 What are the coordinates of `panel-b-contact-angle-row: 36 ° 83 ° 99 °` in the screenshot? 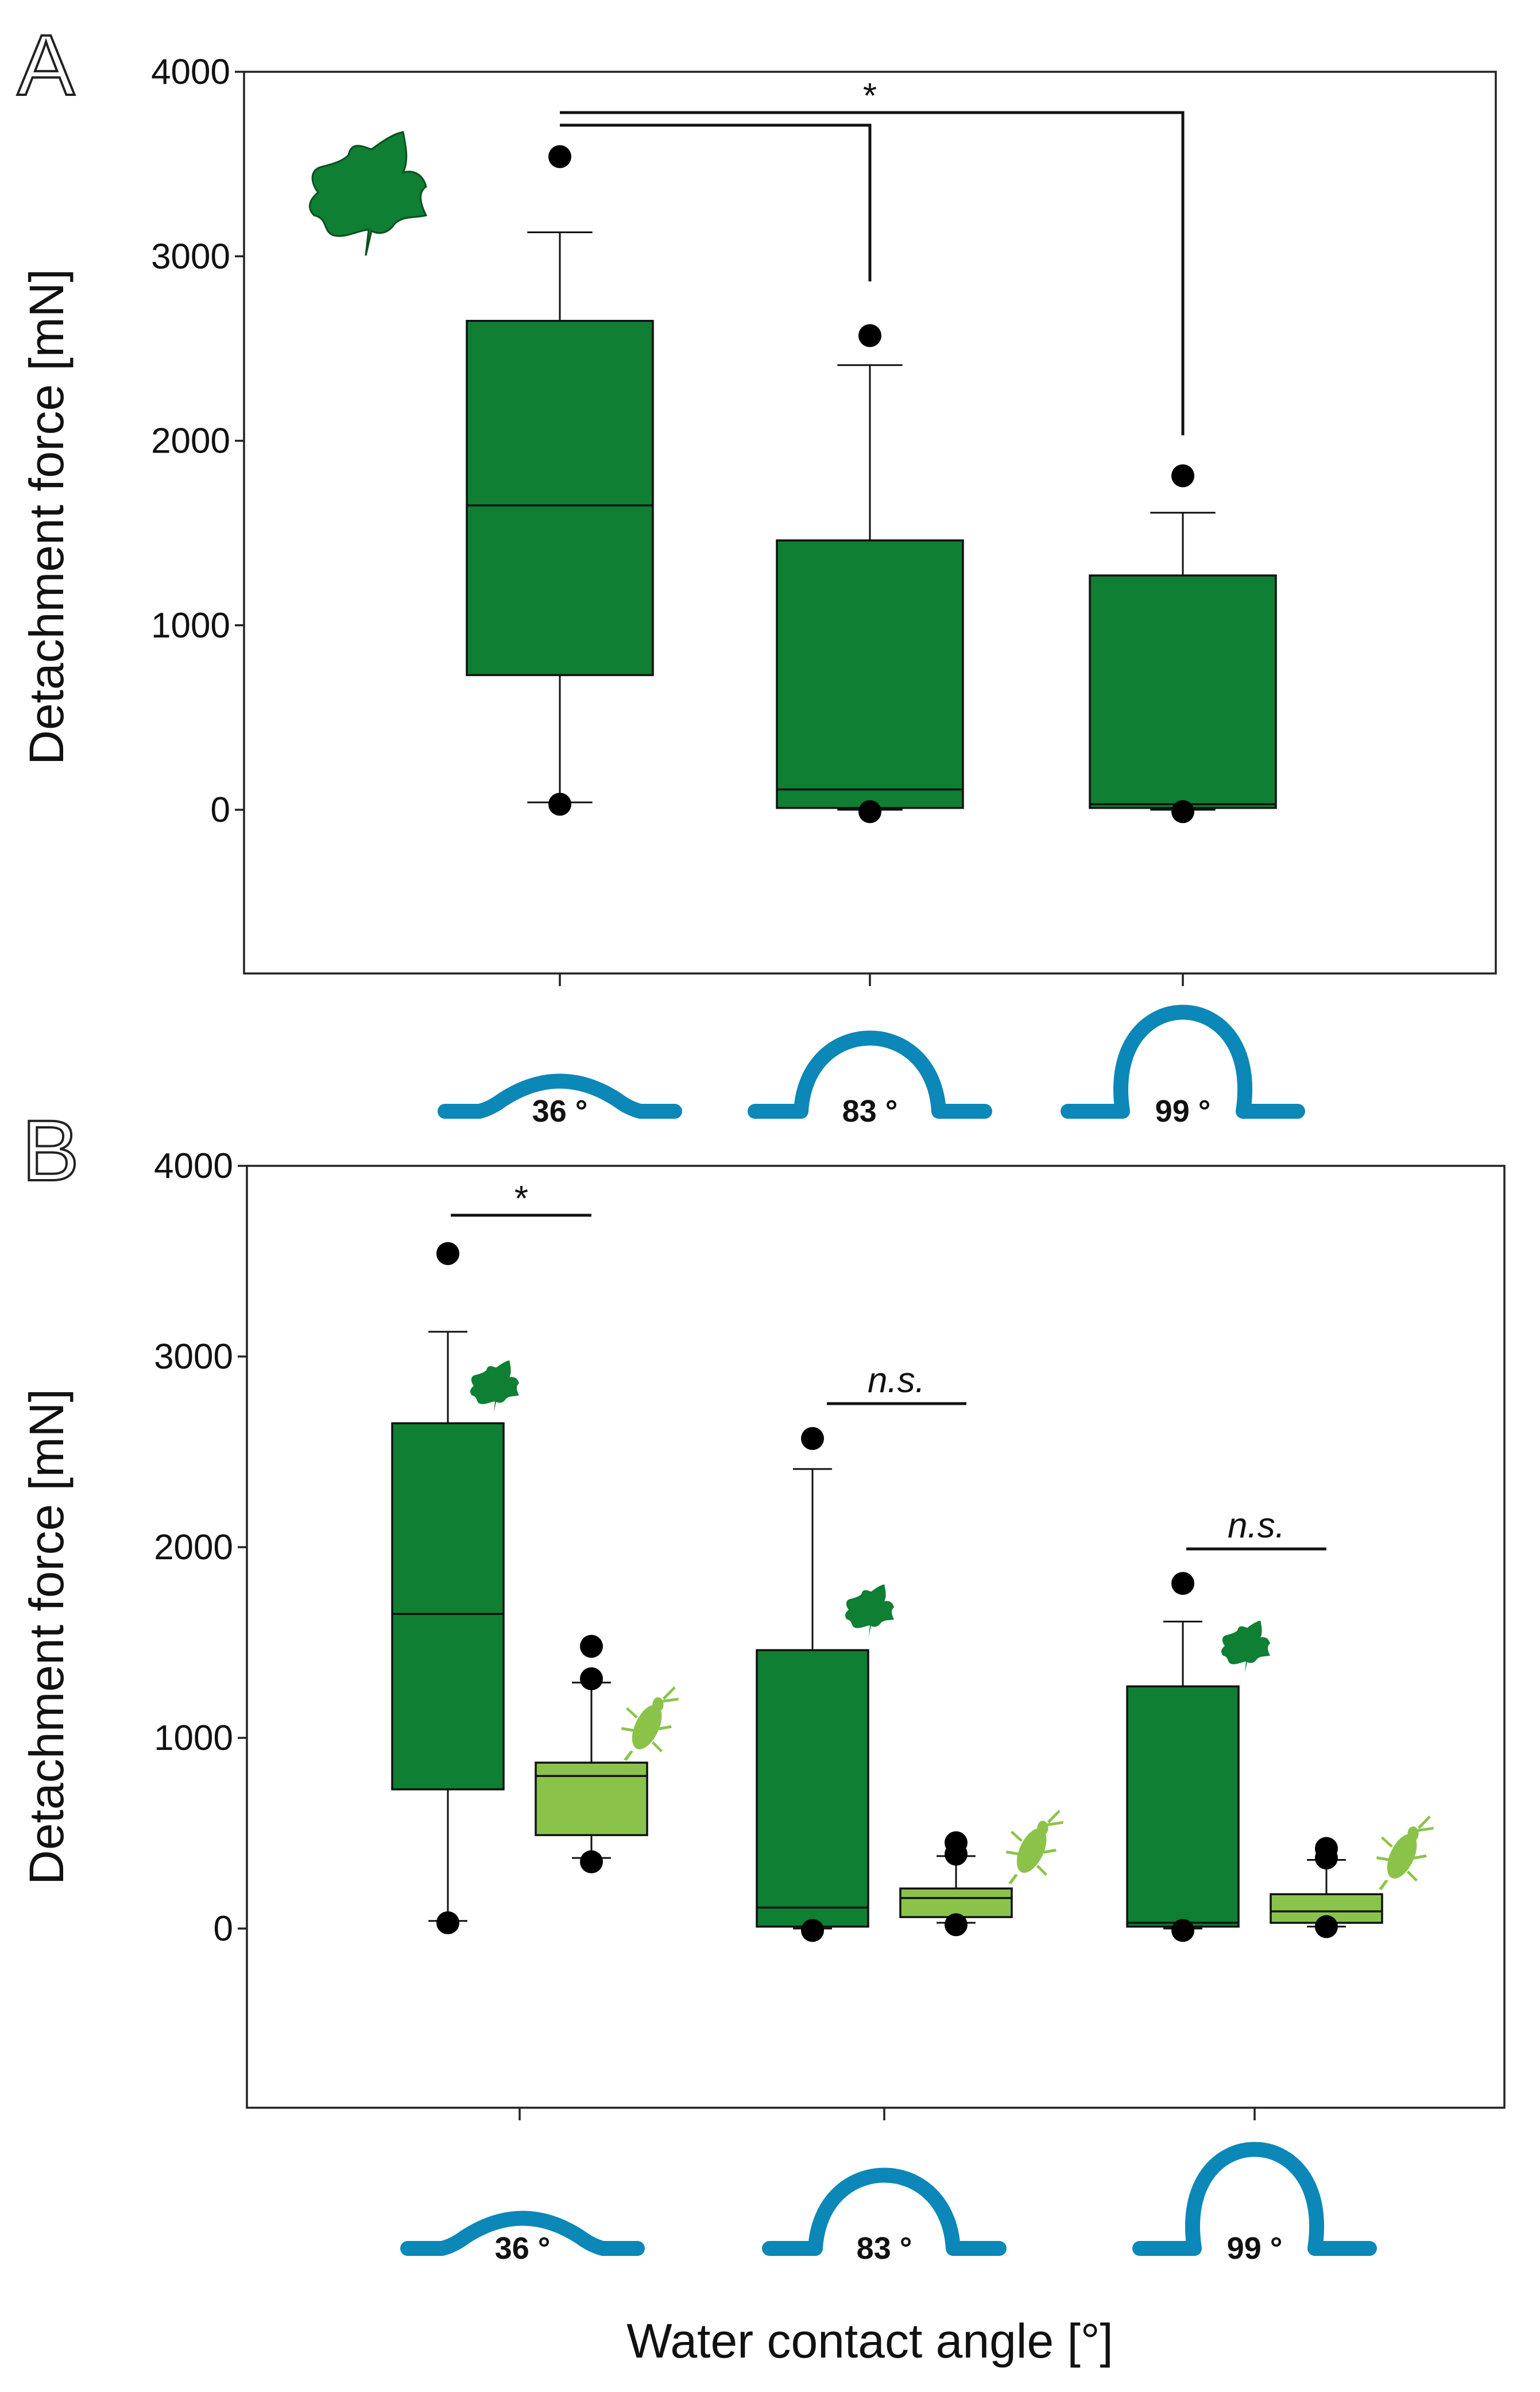 It's located at (889, 2204).